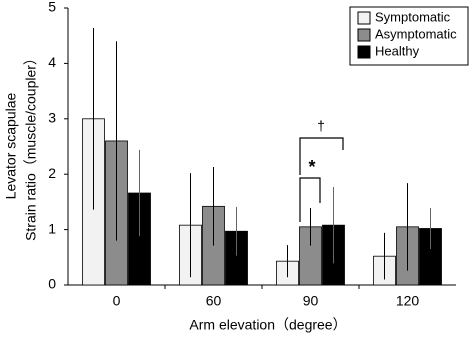 The width and height of the screenshot is (474, 337). Describe the element at coordinates (311, 301) in the screenshot. I see `x-tick-label: 90` at that location.